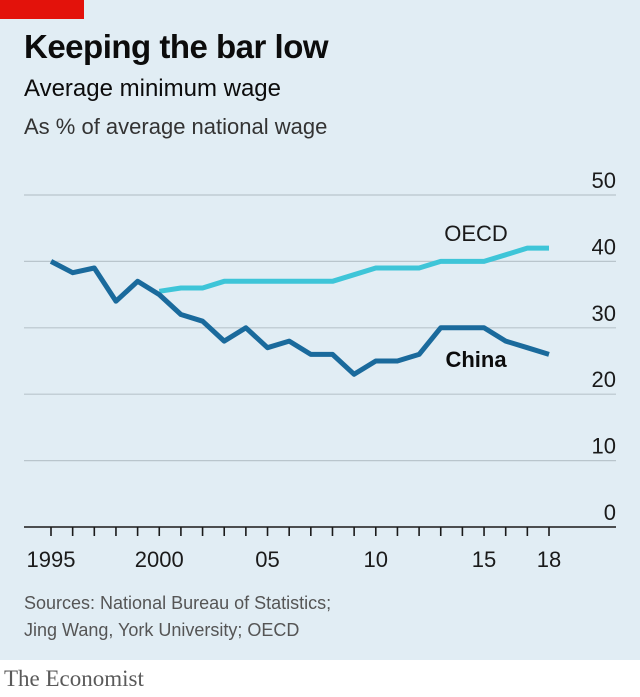 Image resolution: width=640 pixels, height=697 pixels. Describe the element at coordinates (610, 512) in the screenshot. I see `y-tick-label-0: 0` at that location.